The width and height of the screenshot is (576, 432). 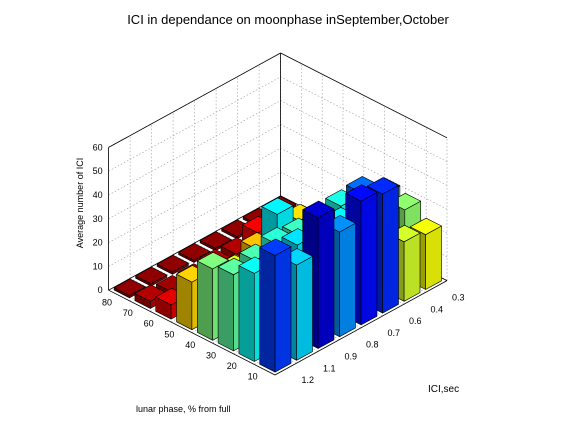 What do you see at coordinates (190, 345) in the screenshot?
I see `y-tick-label: 40` at bounding box center [190, 345].